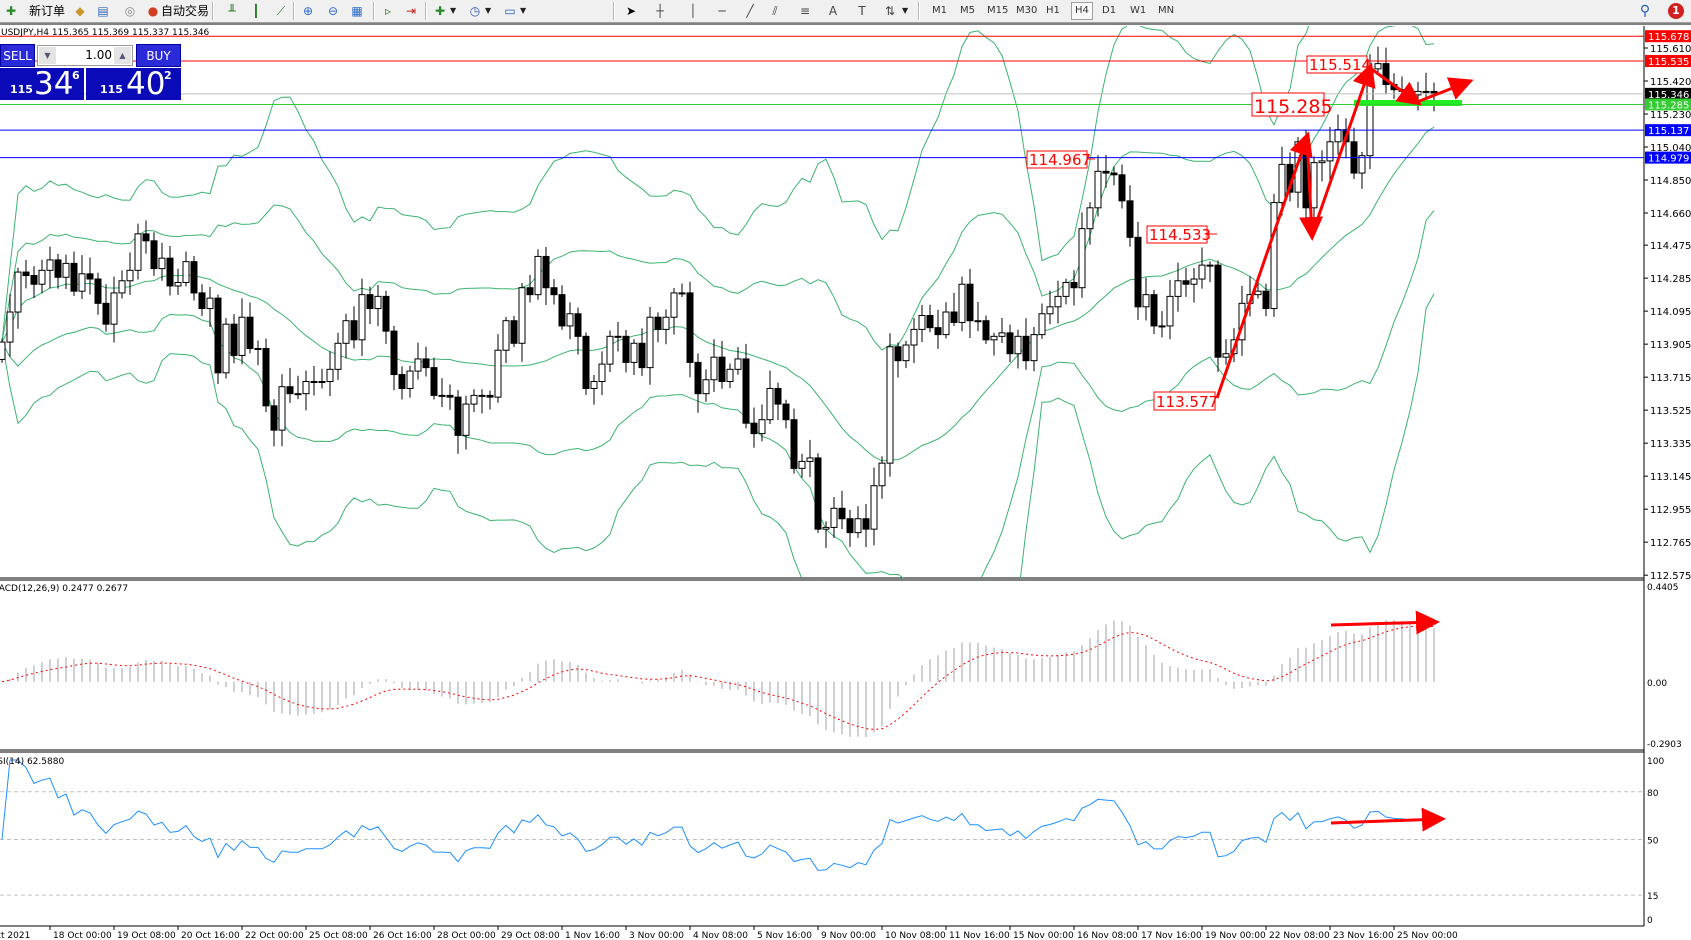 This screenshot has width=1691, height=940. What do you see at coordinates (1027, 10) in the screenshot?
I see `timeframe-m30: M30` at bounding box center [1027, 10].